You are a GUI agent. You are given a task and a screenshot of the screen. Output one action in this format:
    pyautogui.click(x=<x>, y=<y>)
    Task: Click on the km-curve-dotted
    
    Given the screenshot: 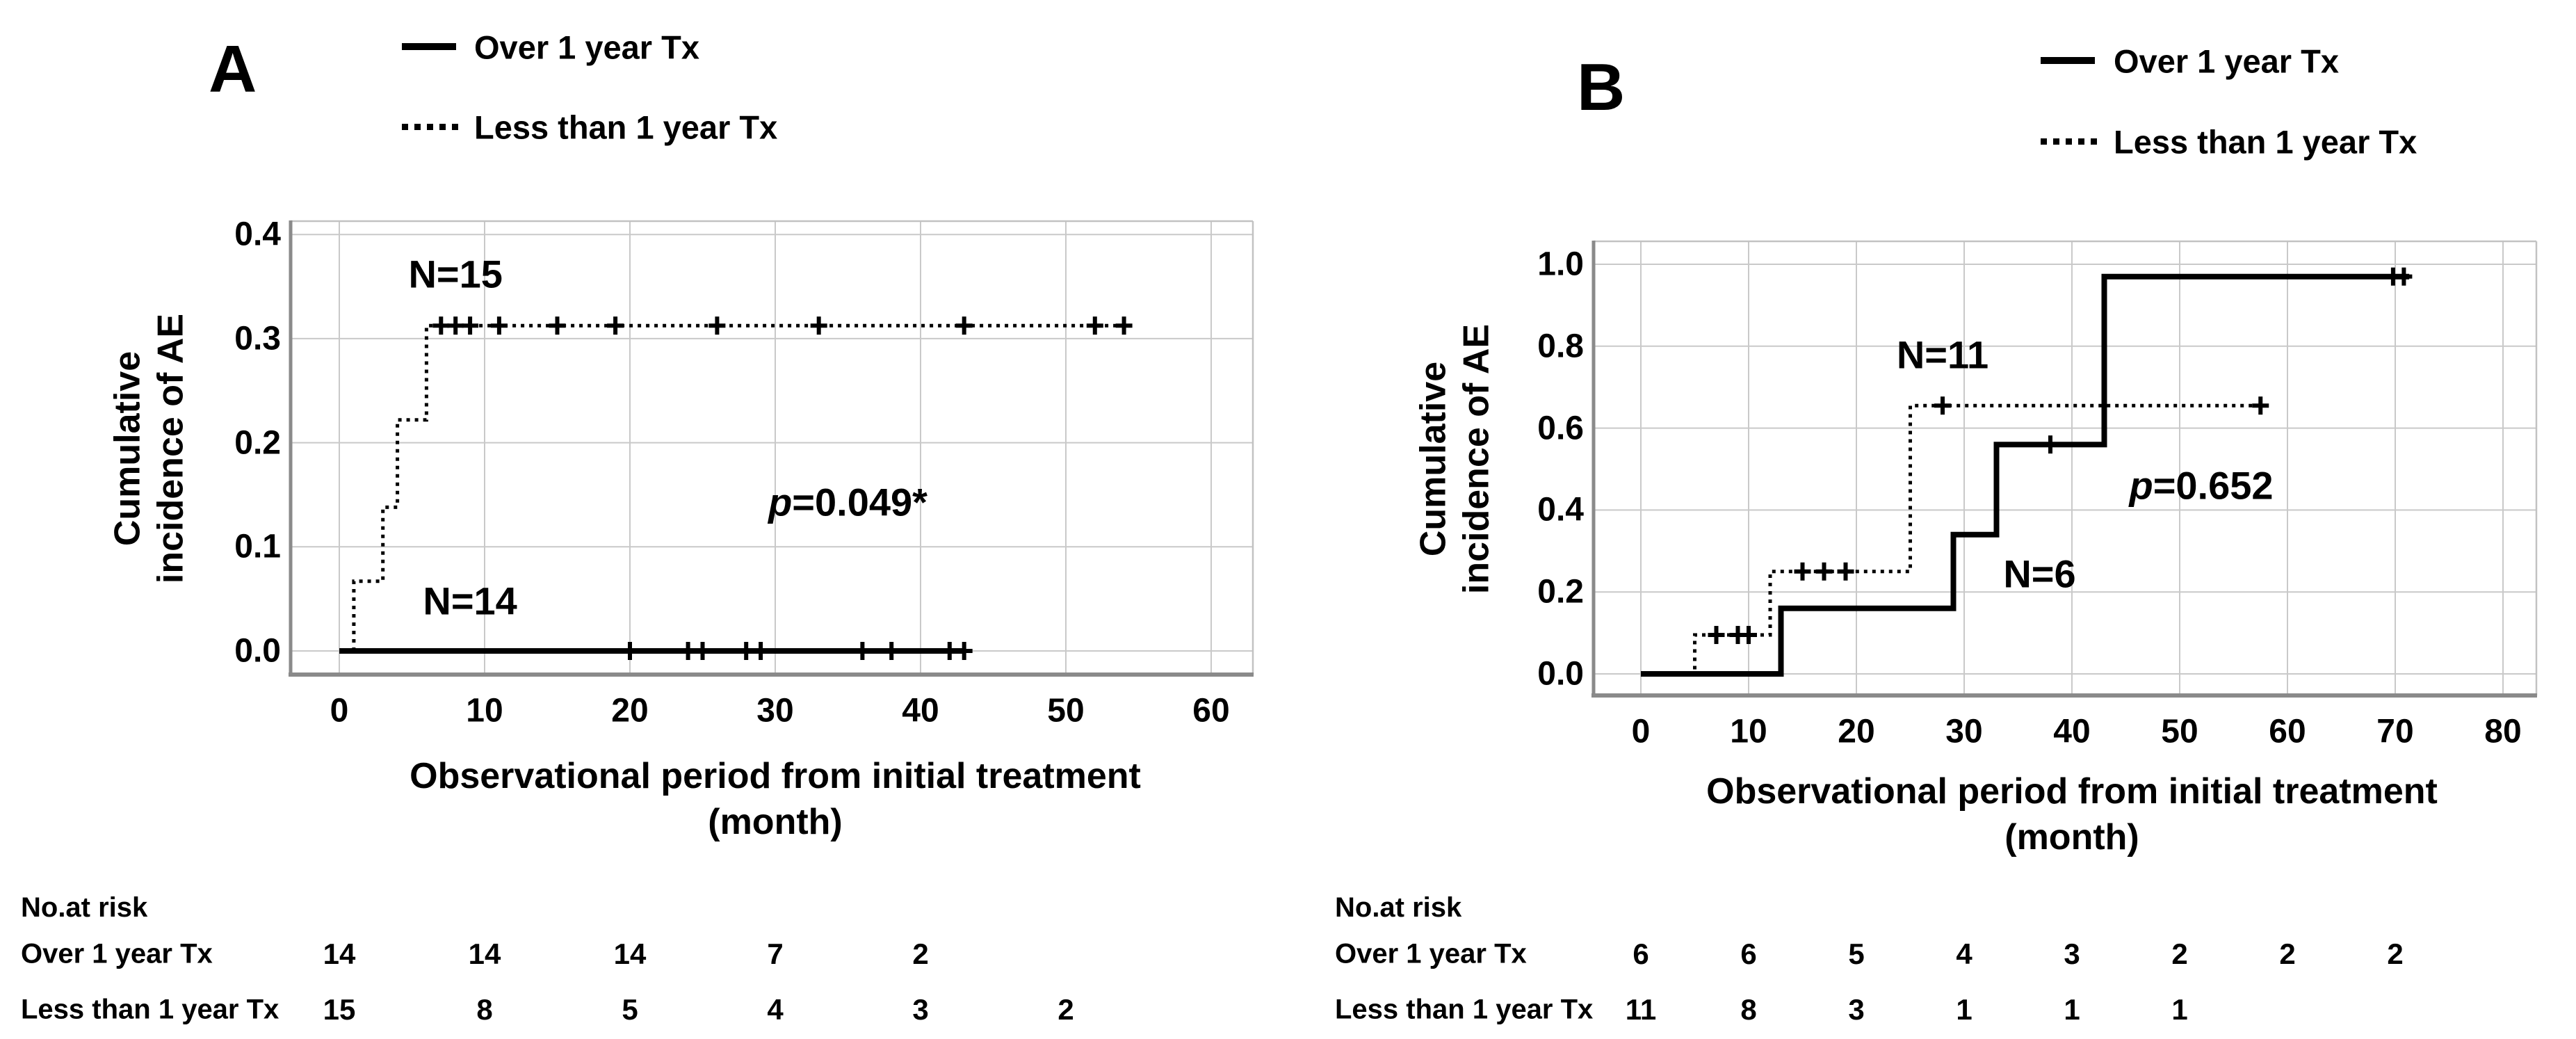 What is the action you would take?
    pyautogui.click(x=1953, y=539)
    